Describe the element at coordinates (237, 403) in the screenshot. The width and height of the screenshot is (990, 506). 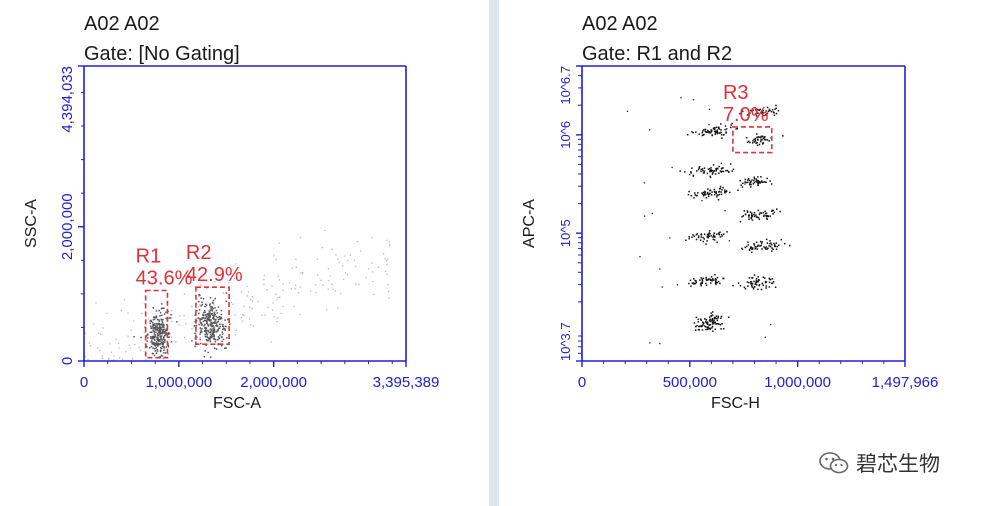
I see `x-axis-title: FSC-A` at that location.